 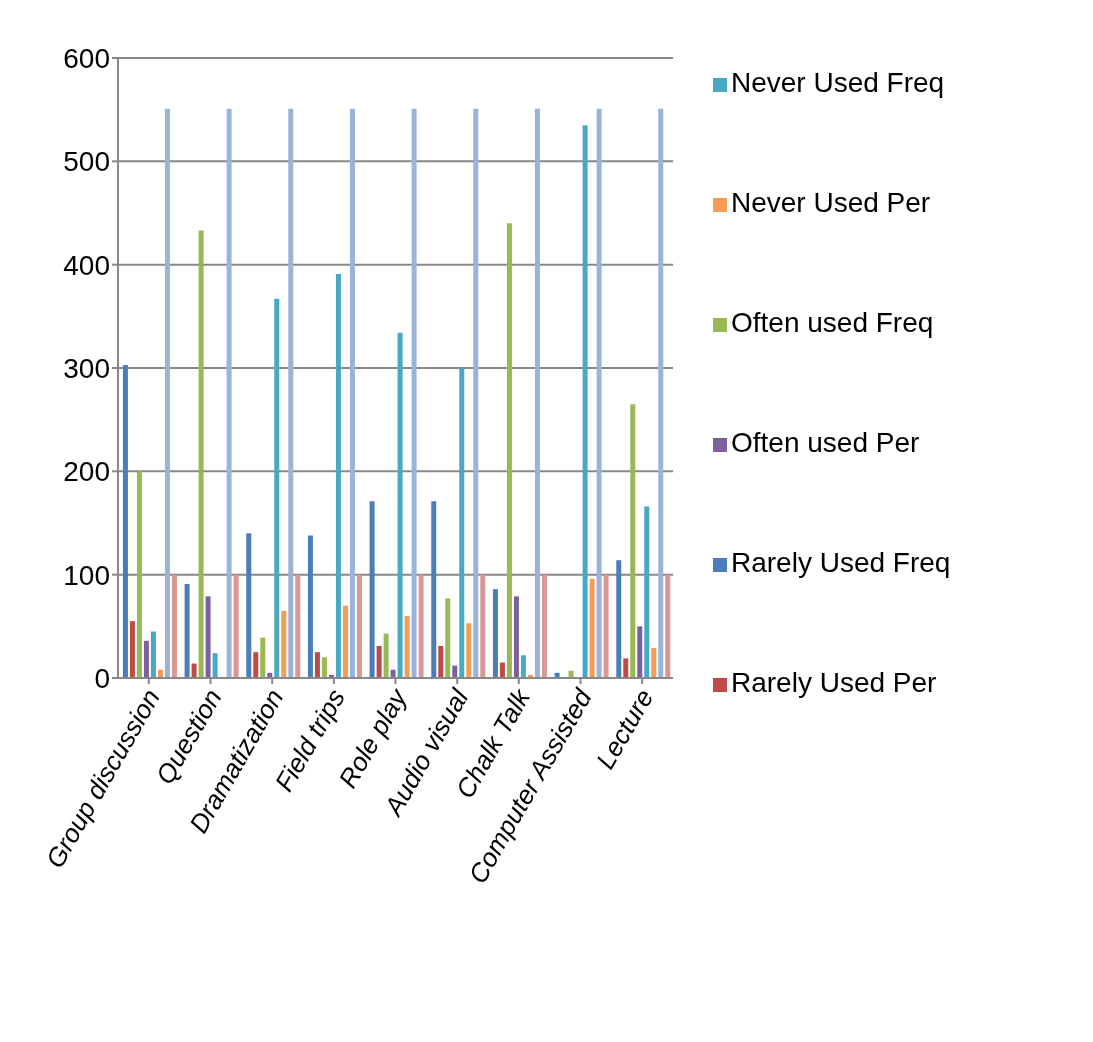 What do you see at coordinates (86, 368) in the screenshot?
I see `y-tick-label: 300` at bounding box center [86, 368].